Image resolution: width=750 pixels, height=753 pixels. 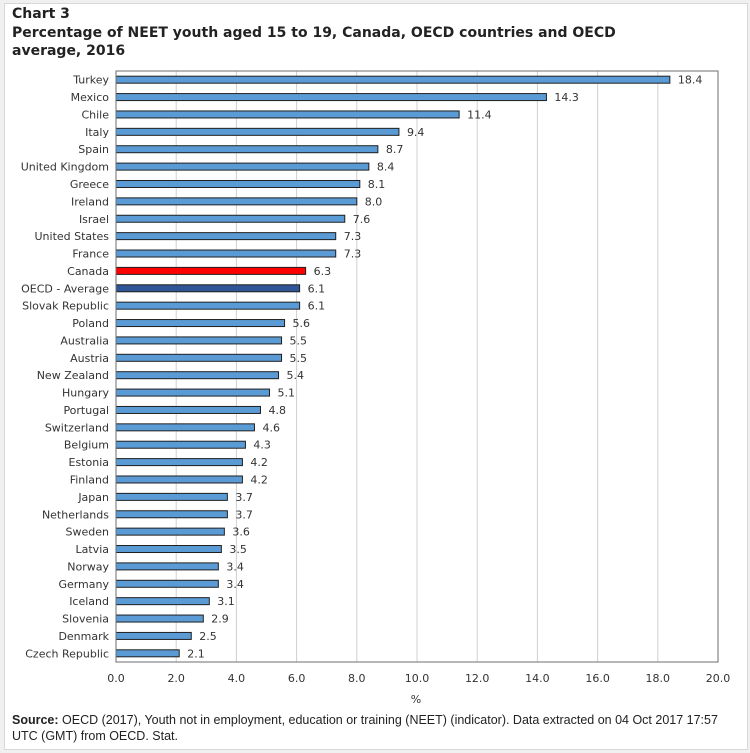 I want to click on category-label: Portugal, so click(x=86, y=410).